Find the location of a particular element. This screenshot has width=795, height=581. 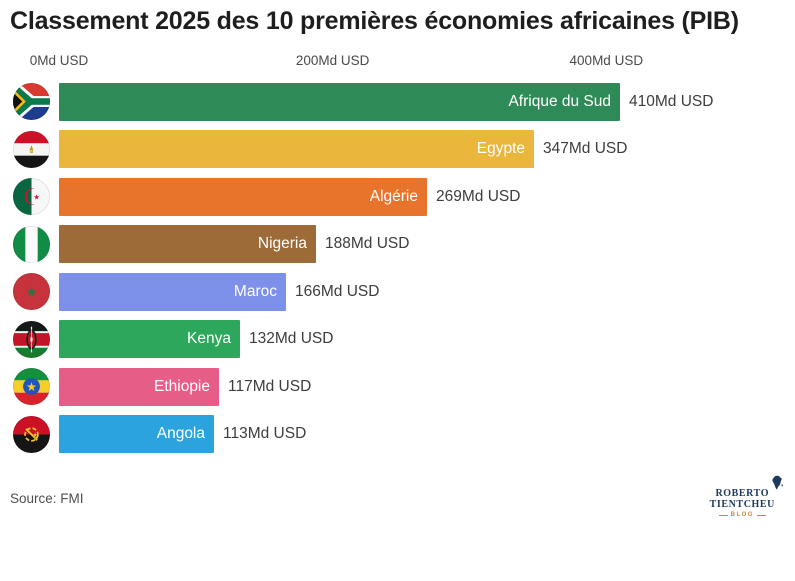

bar-area: Algérie 269Md USD is located at coordinates (427, 196).